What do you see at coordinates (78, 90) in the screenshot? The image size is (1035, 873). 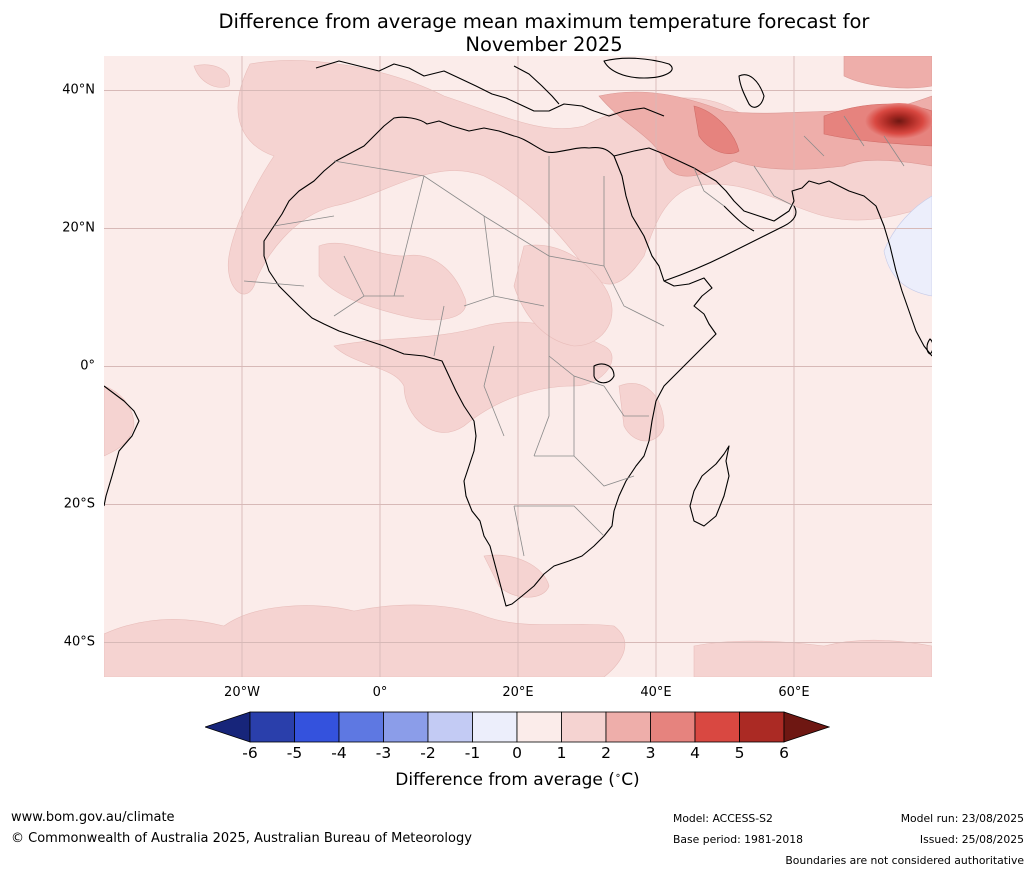 I see `lat-label-40n: 40°N` at bounding box center [78, 90].